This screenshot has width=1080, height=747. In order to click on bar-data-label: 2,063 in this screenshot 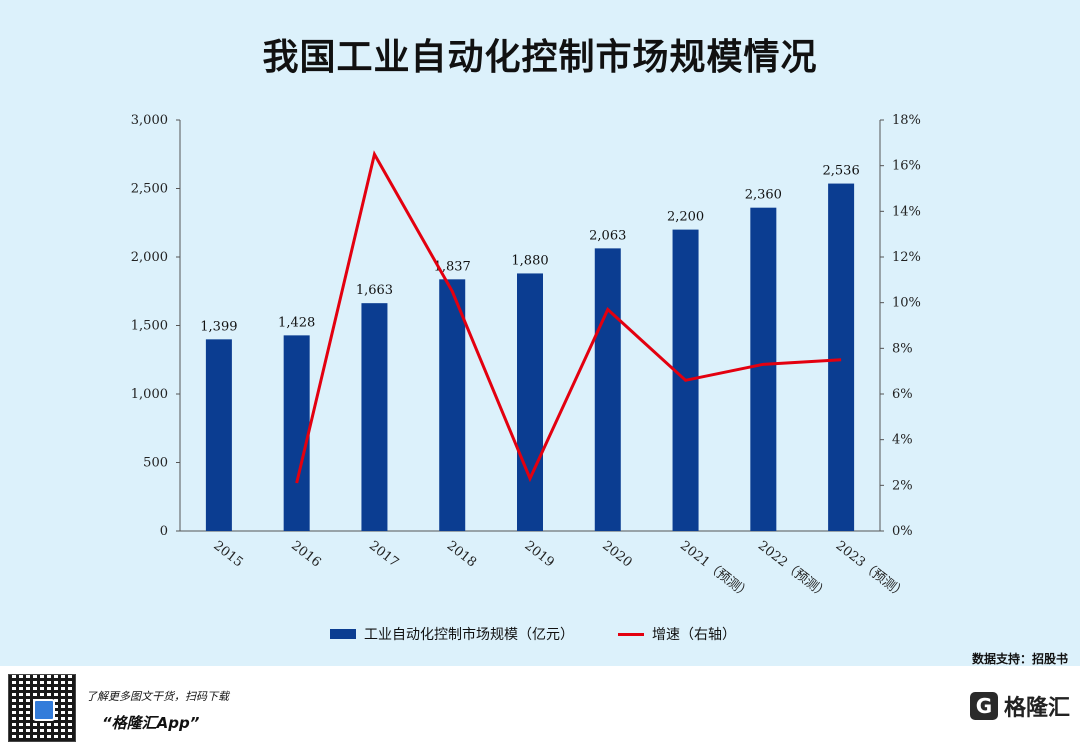, I will do `click(607, 235)`.